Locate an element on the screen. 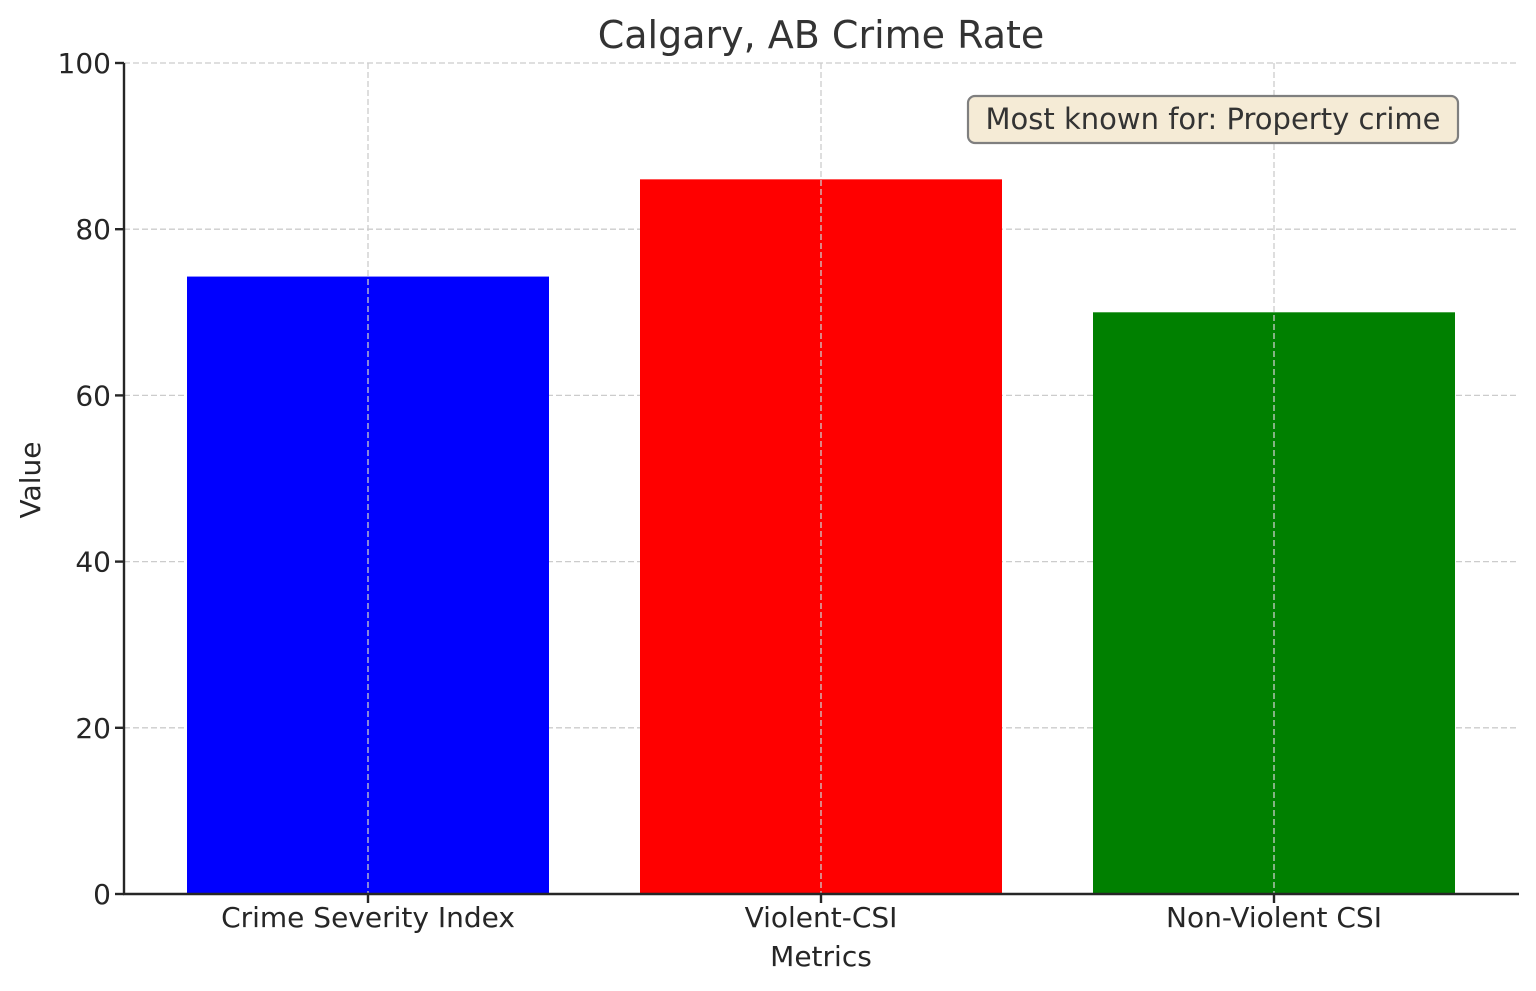 This screenshot has height=991, width=1536. y-tick-label: 0 is located at coordinates (102, 894).